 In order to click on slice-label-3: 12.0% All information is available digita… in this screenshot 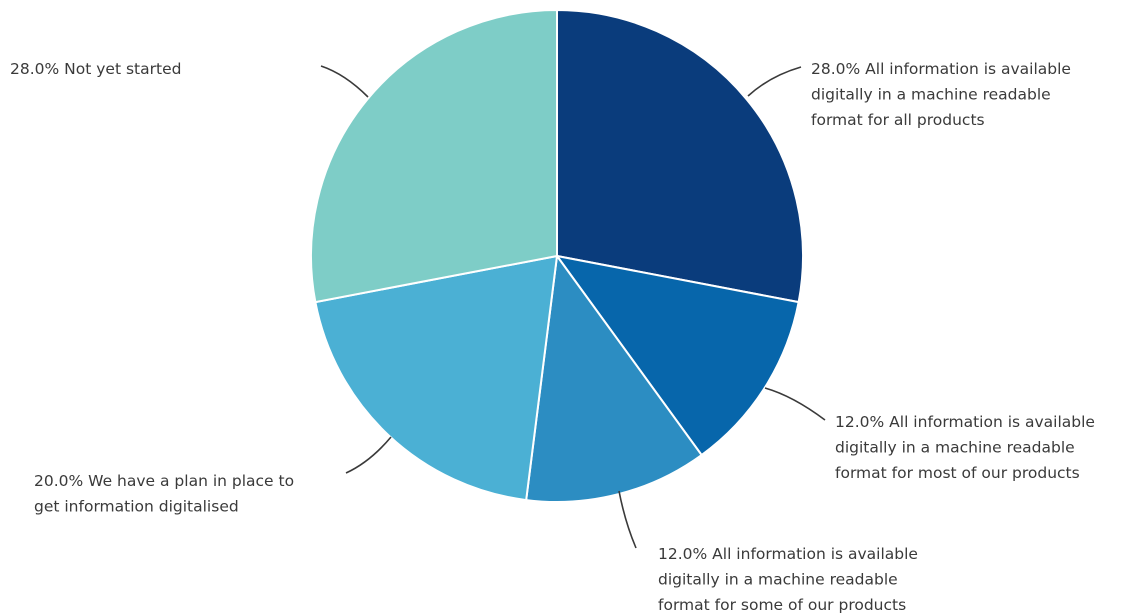, I will do `click(788, 579)`.